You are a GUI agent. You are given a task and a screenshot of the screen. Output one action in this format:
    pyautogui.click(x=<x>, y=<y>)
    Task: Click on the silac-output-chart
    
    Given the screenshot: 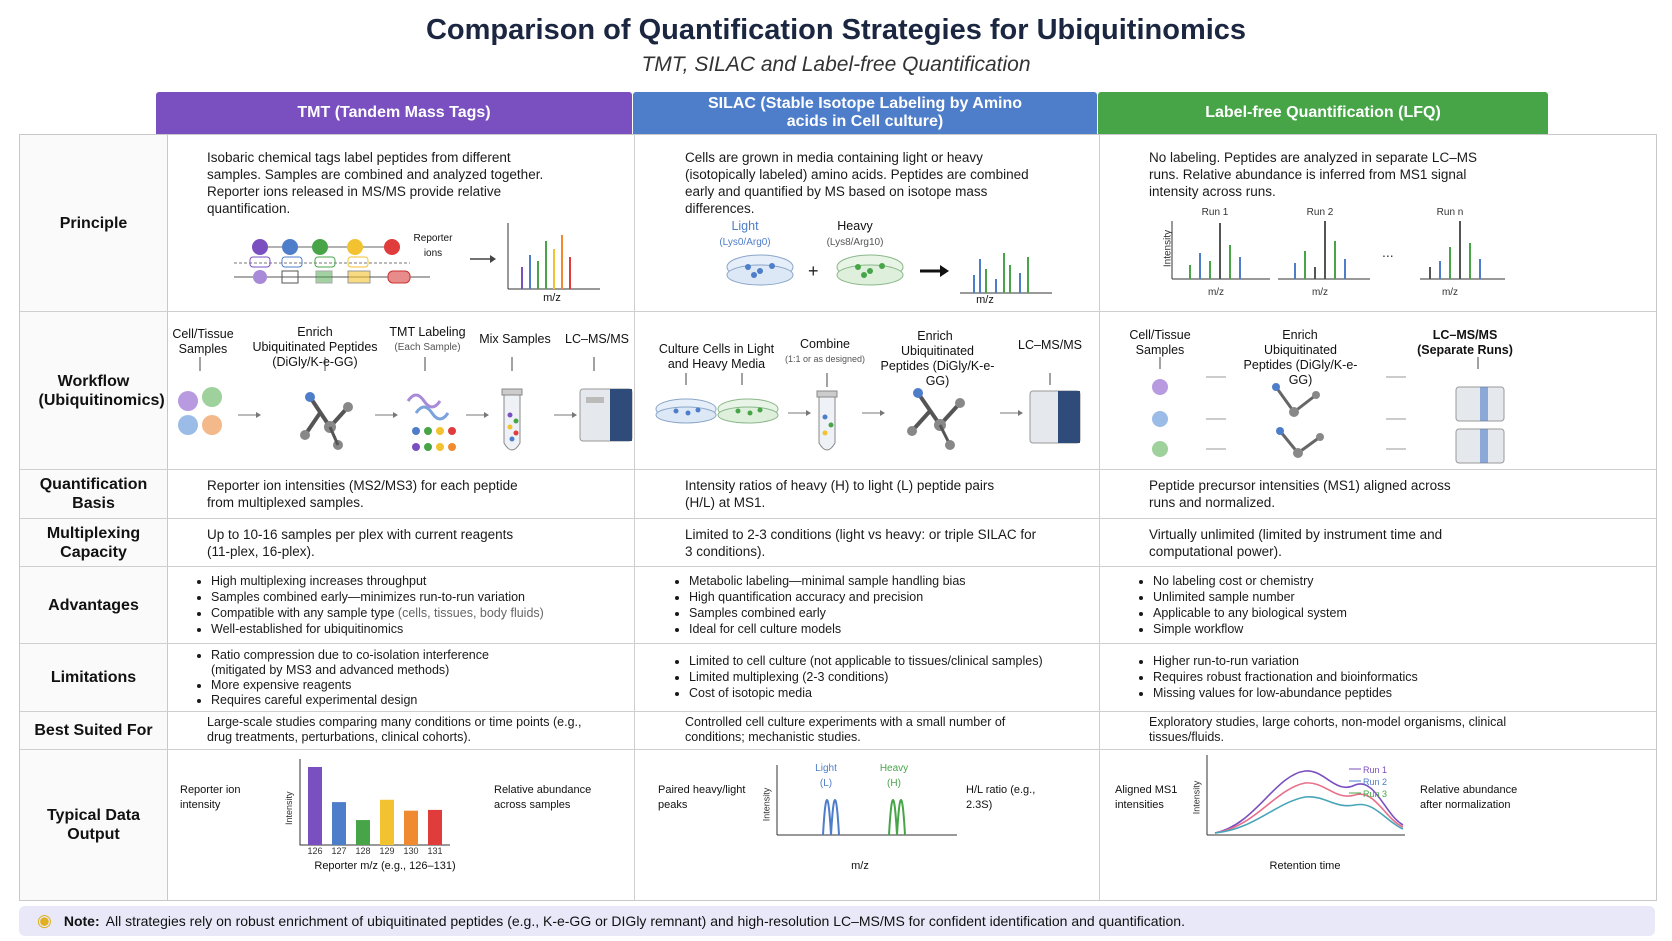 What is the action you would take?
    pyautogui.click(x=866, y=800)
    